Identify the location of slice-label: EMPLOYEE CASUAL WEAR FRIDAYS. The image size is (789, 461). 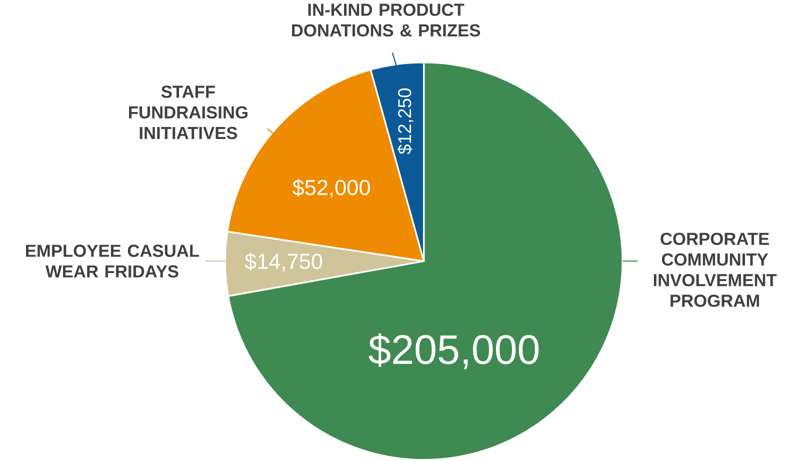
(113, 261).